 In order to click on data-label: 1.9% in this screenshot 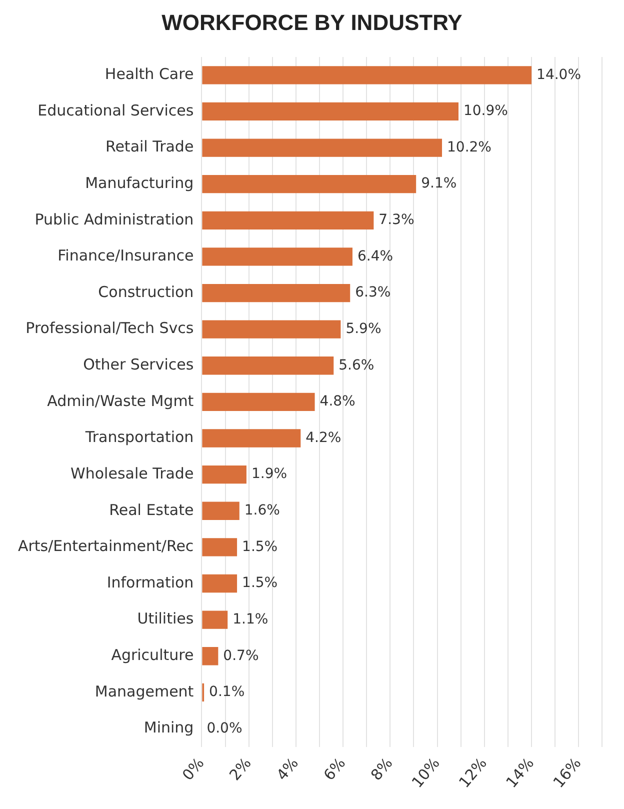, I will do `click(269, 474)`.